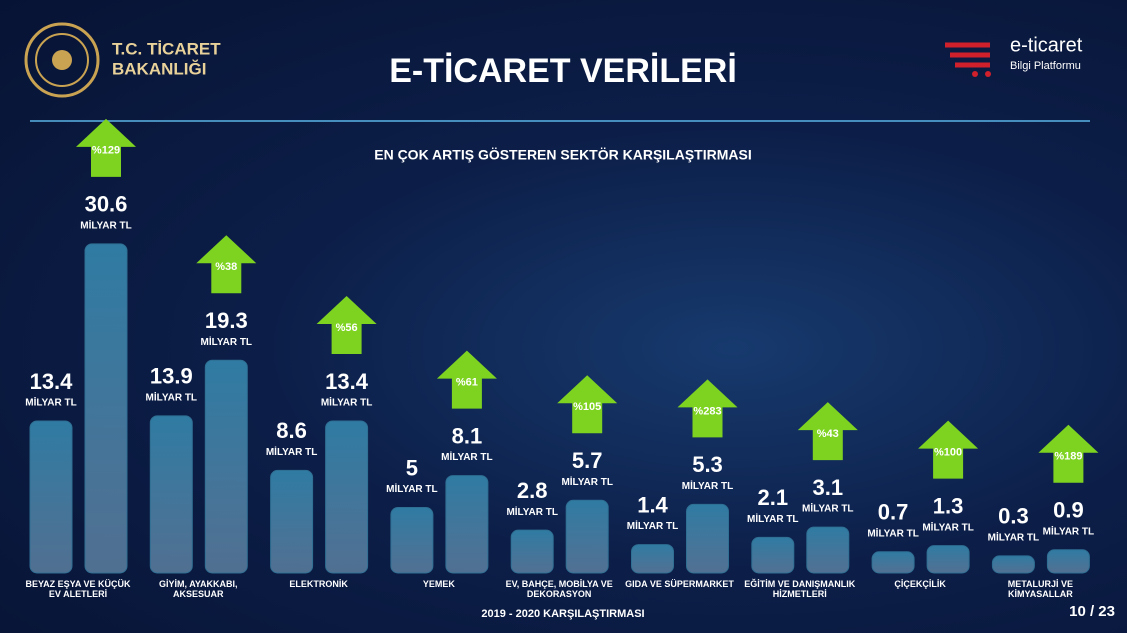 The image size is (1127, 633). I want to click on value-label: 5, so click(412, 467).